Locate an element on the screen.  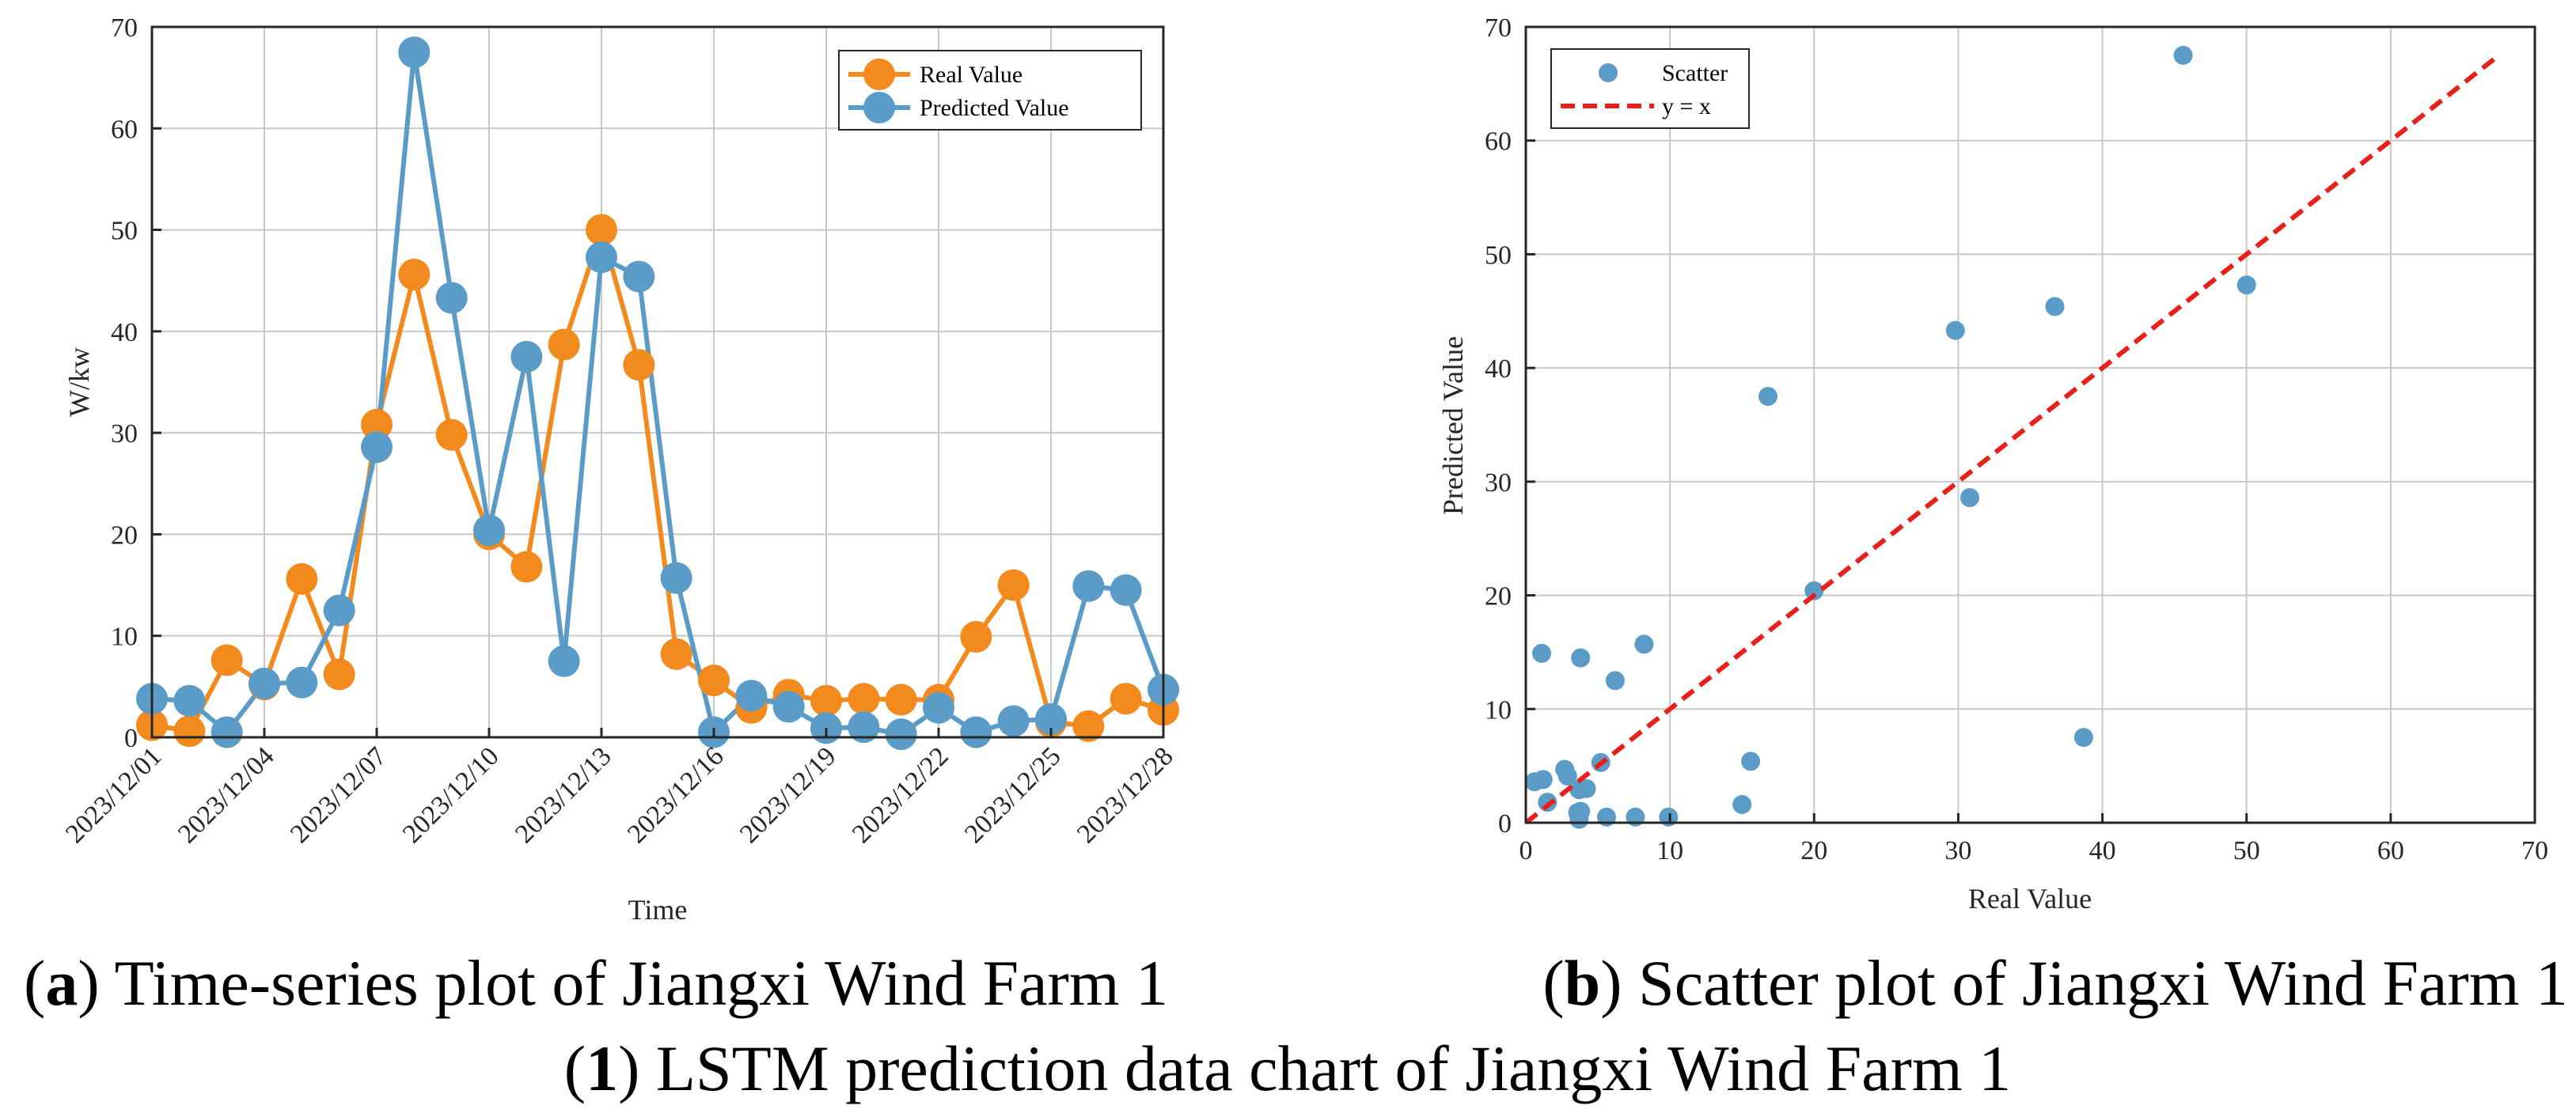
caption-main-label: 1 is located at coordinates (602, 1068).